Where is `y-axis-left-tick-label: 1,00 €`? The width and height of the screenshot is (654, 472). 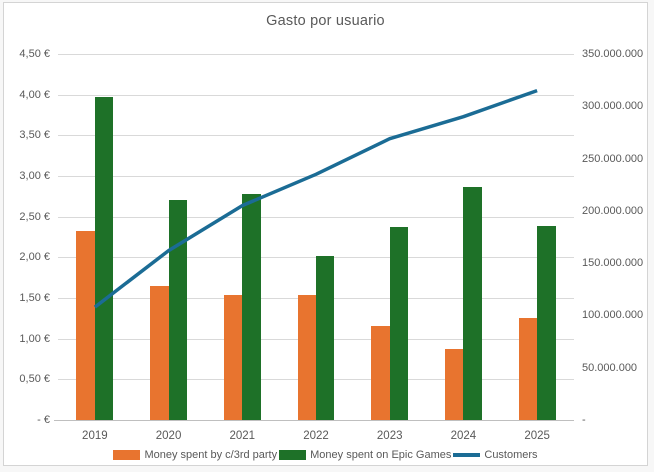 y-axis-left-tick-label: 1,00 € is located at coordinates (34, 338).